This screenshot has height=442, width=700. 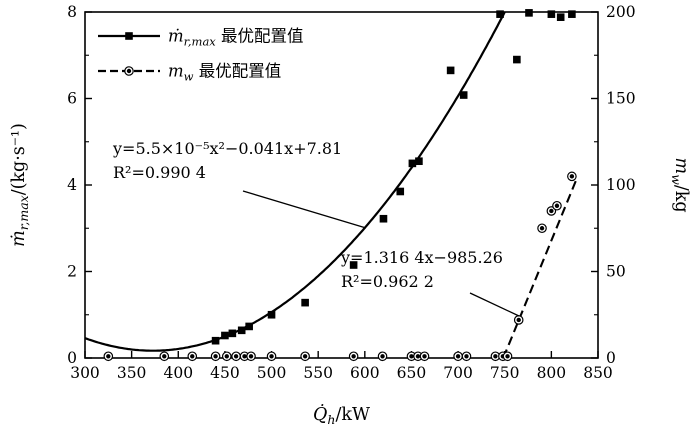 What do you see at coordinates (611, 358) in the screenshot?
I see `y-right-tick-label: 0` at bounding box center [611, 358].